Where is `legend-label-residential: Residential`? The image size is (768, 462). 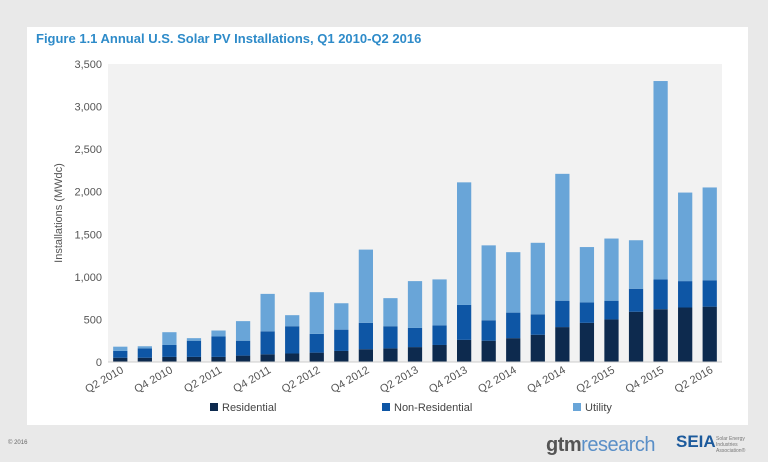
legend-label-residential: Residential is located at coordinates (249, 408).